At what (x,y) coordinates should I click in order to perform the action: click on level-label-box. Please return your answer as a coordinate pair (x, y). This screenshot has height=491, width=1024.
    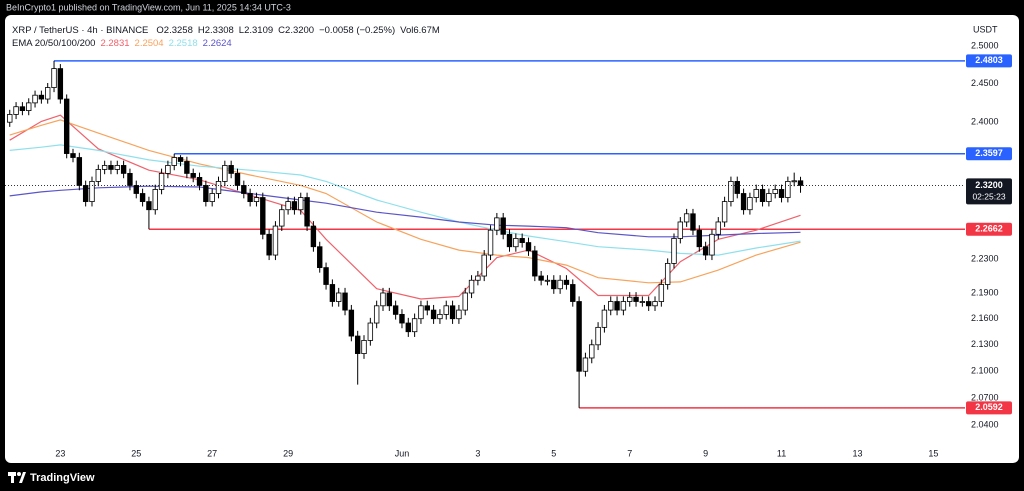
    Looking at the image, I should click on (989, 229).